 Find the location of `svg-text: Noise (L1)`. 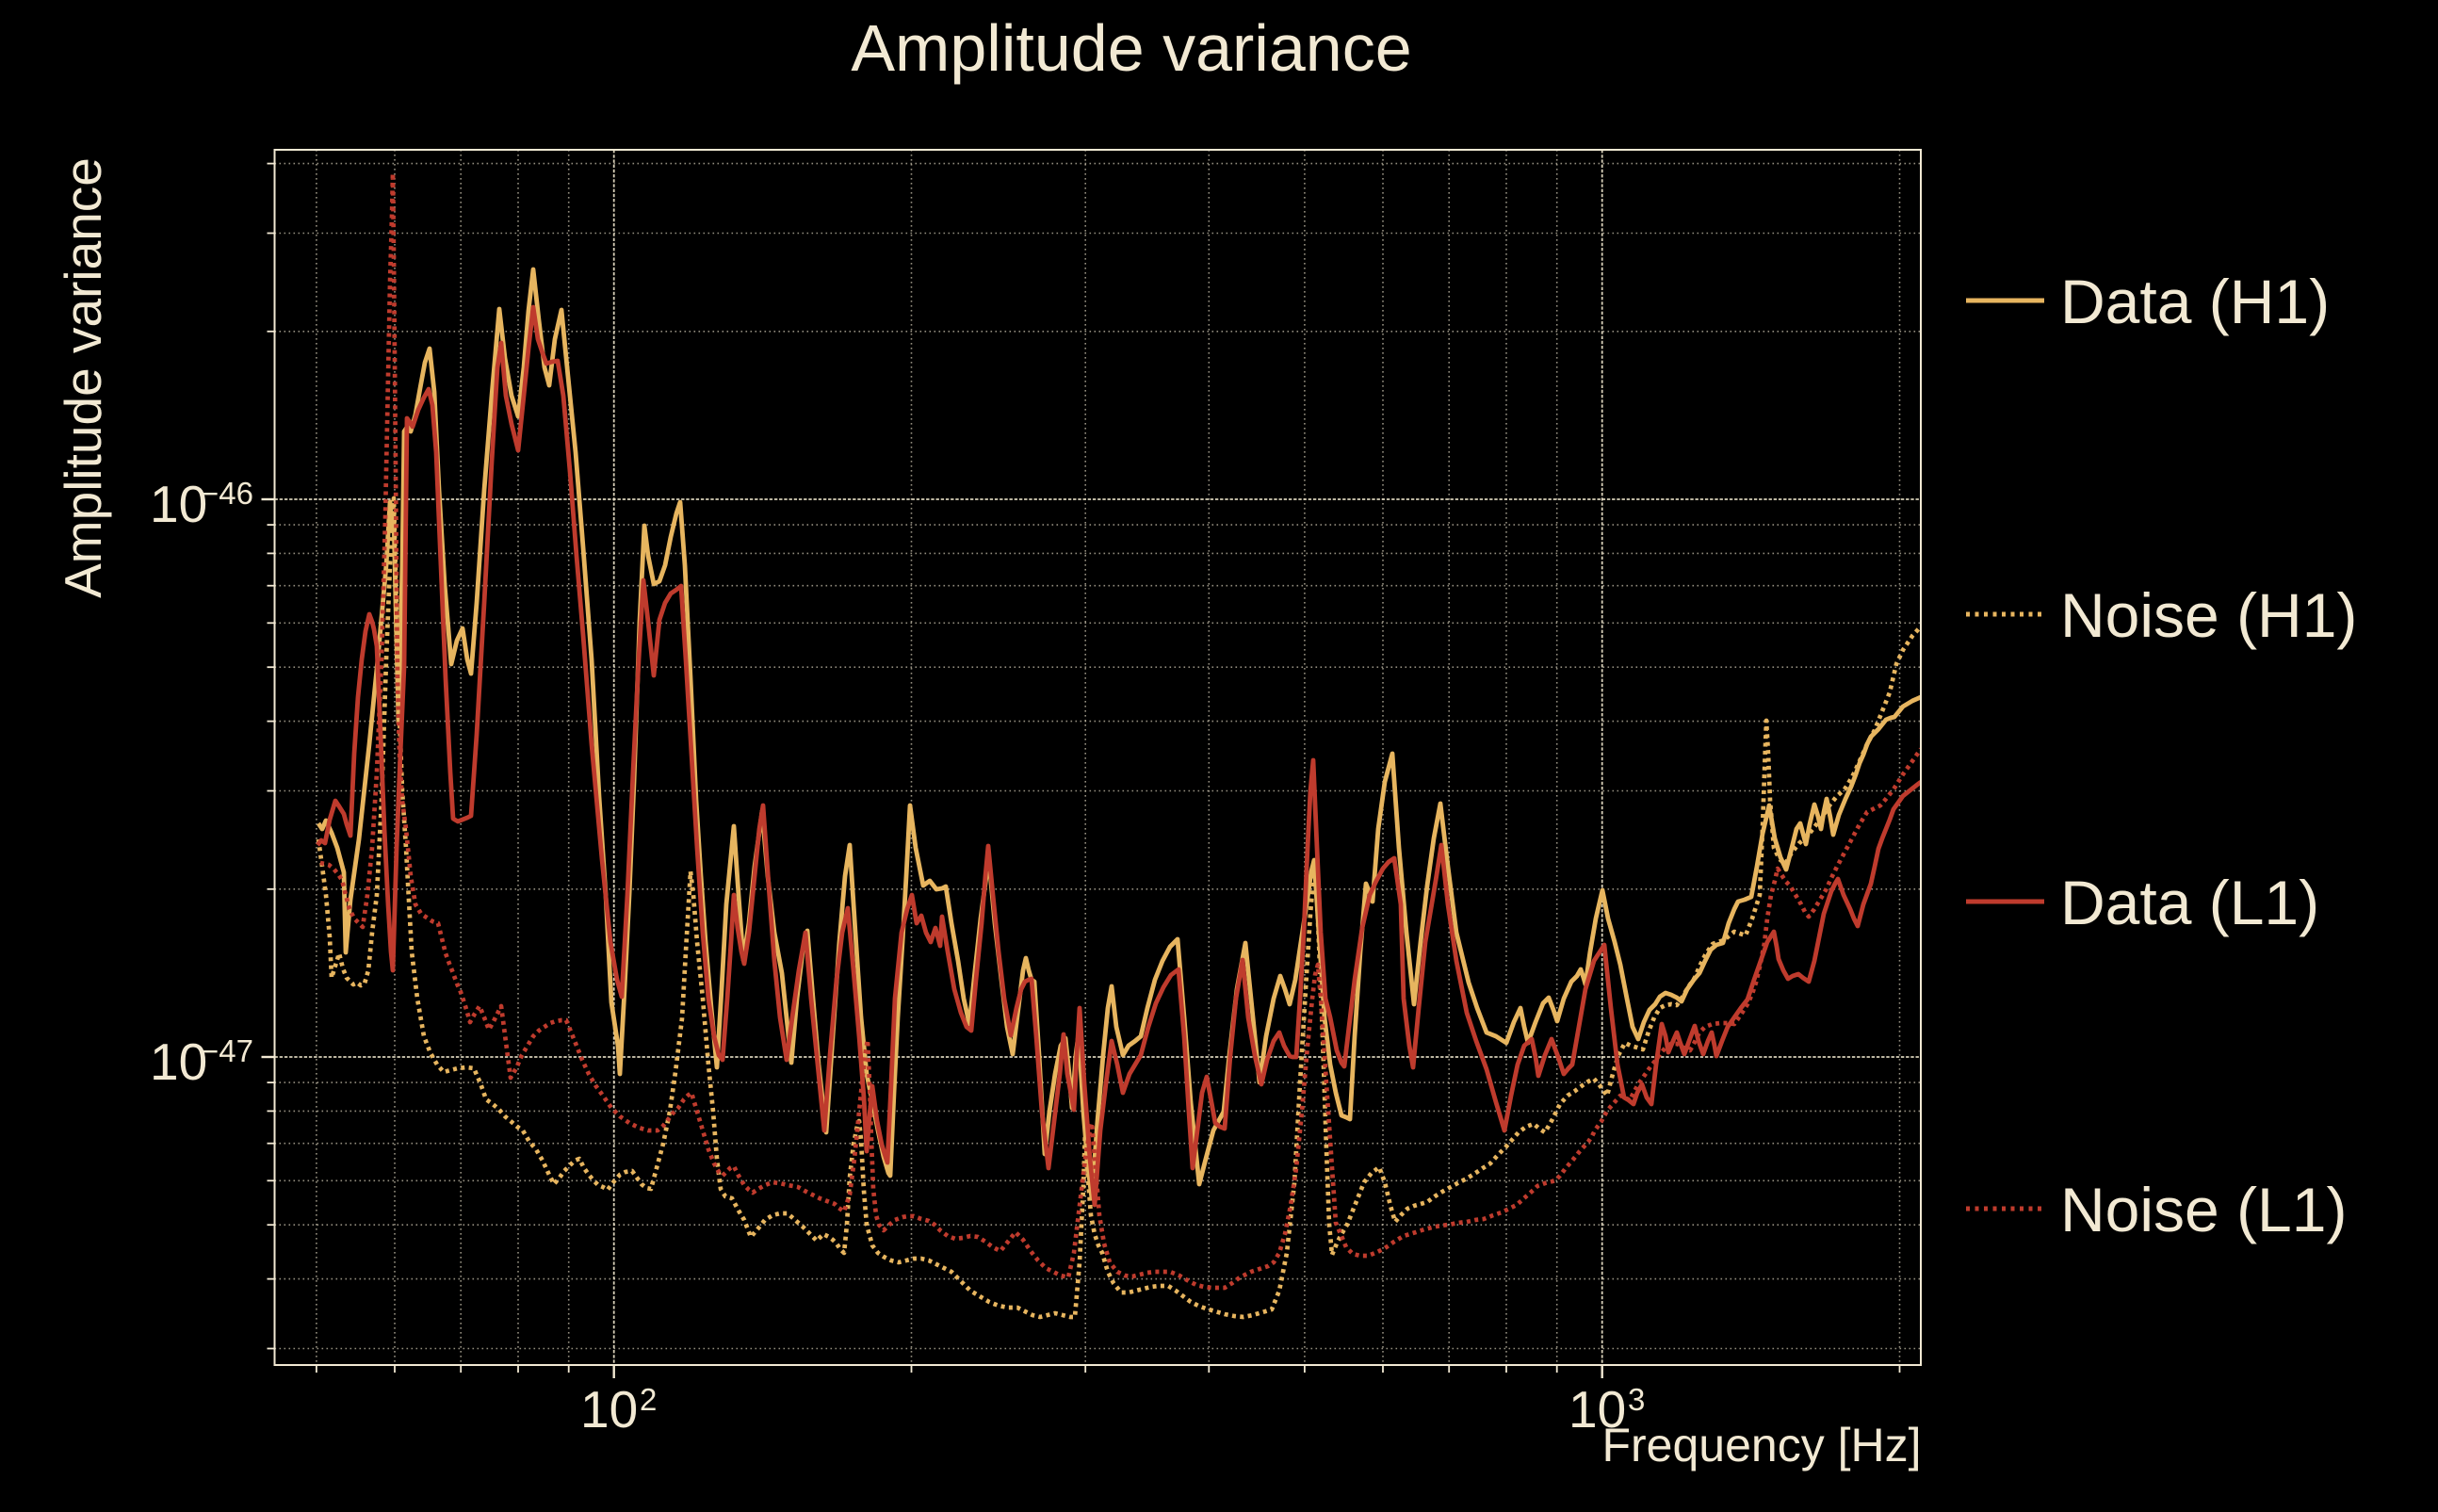

svg-text: Noise (L1) is located at coordinates (2203, 1209).